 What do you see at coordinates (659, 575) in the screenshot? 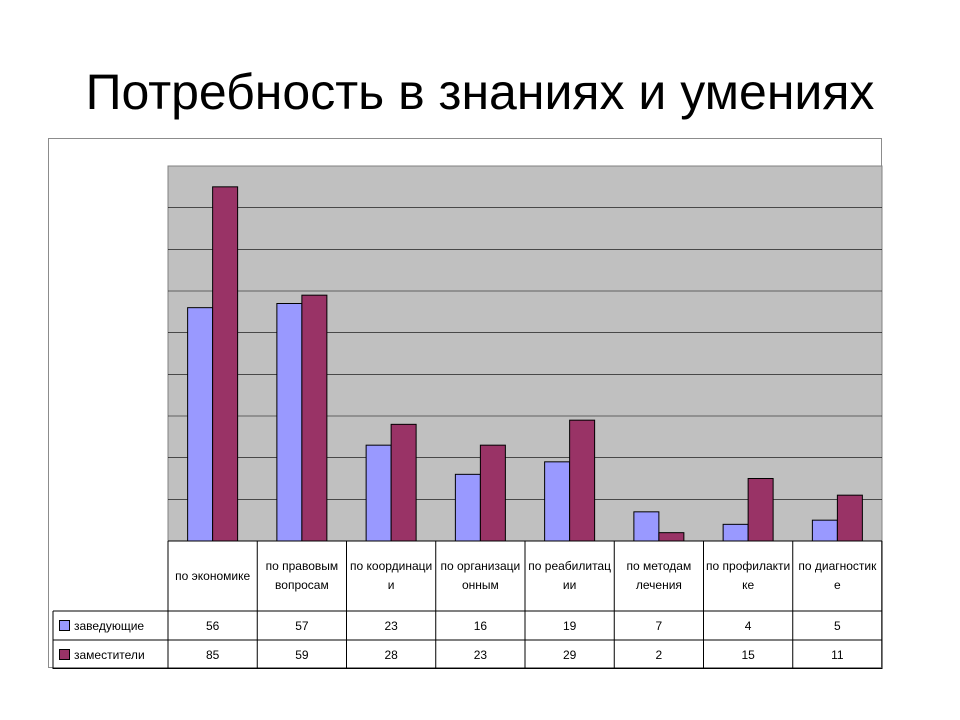
I see `category-label: по методам лечения` at bounding box center [659, 575].